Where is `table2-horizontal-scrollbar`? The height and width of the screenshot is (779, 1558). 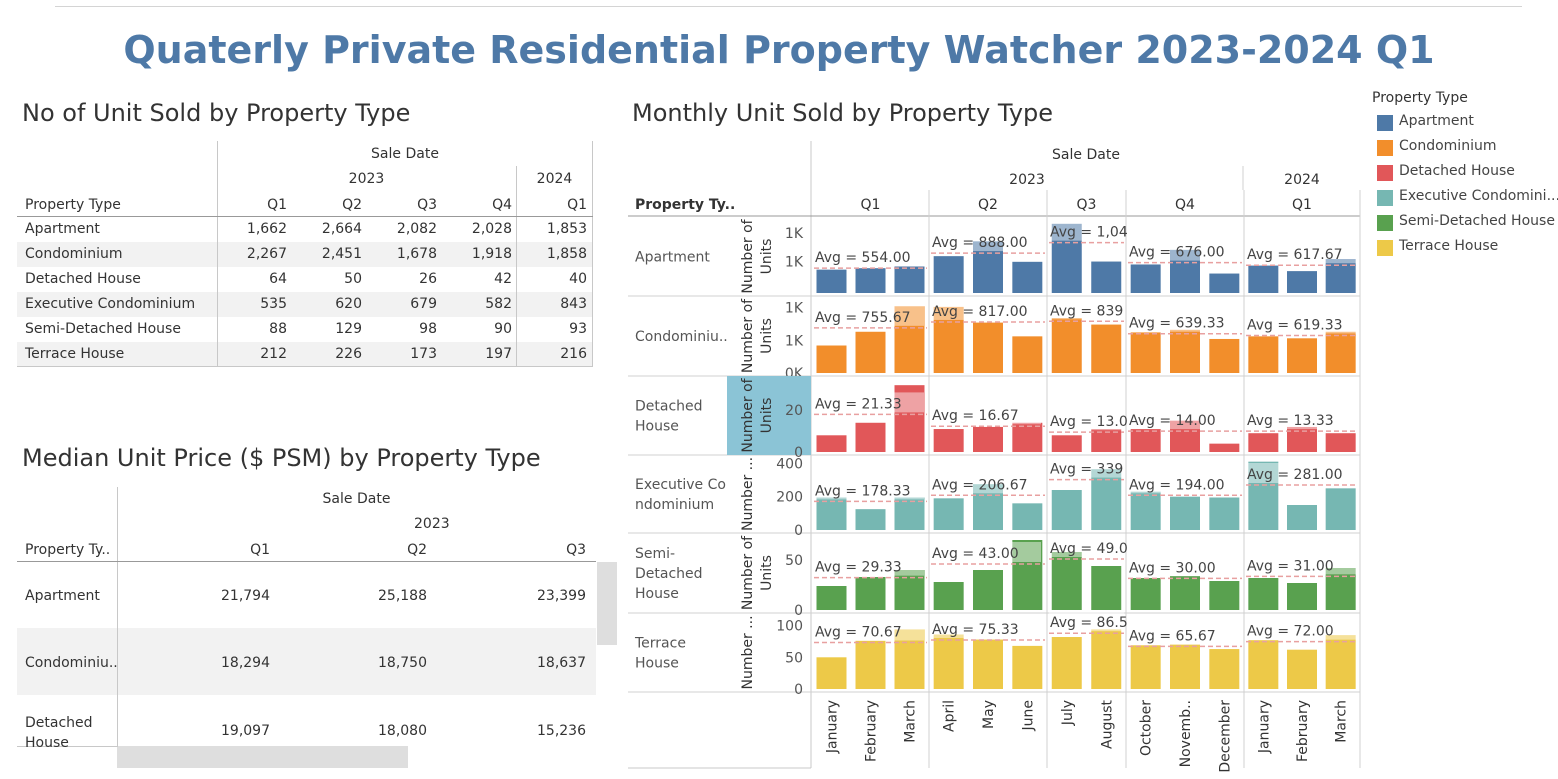 table2-horizontal-scrollbar is located at coordinates (262, 757).